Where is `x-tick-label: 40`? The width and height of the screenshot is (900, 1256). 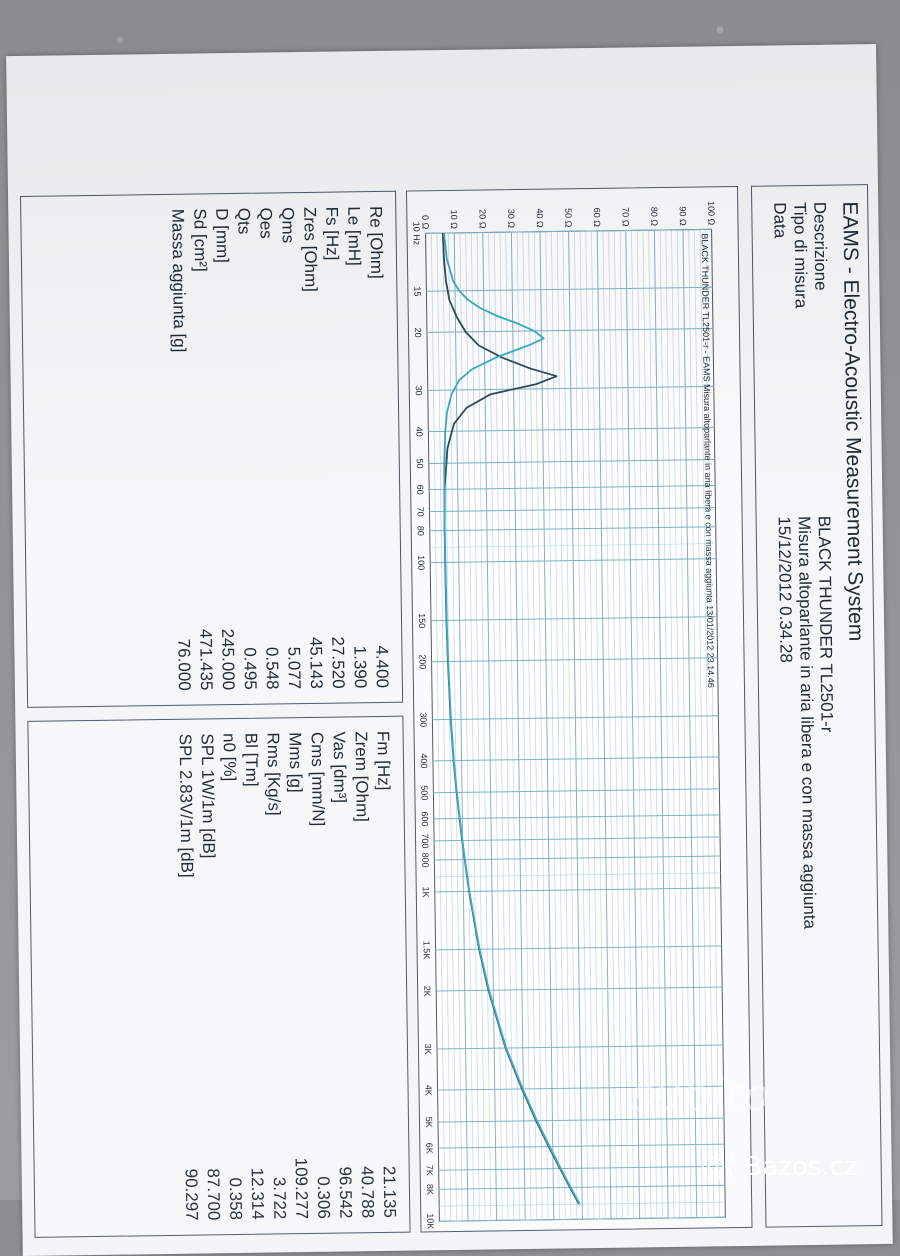
x-tick-label: 40 is located at coordinates (419, 432).